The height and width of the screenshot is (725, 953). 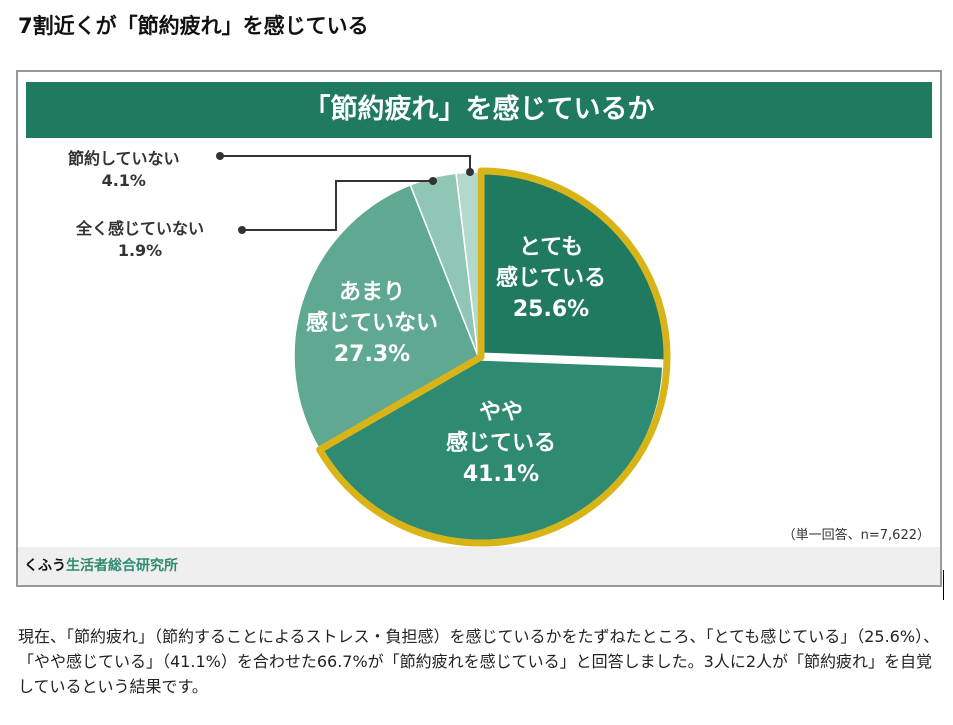 I want to click on brand-institute: 生活者総合研究所, so click(x=122, y=566).